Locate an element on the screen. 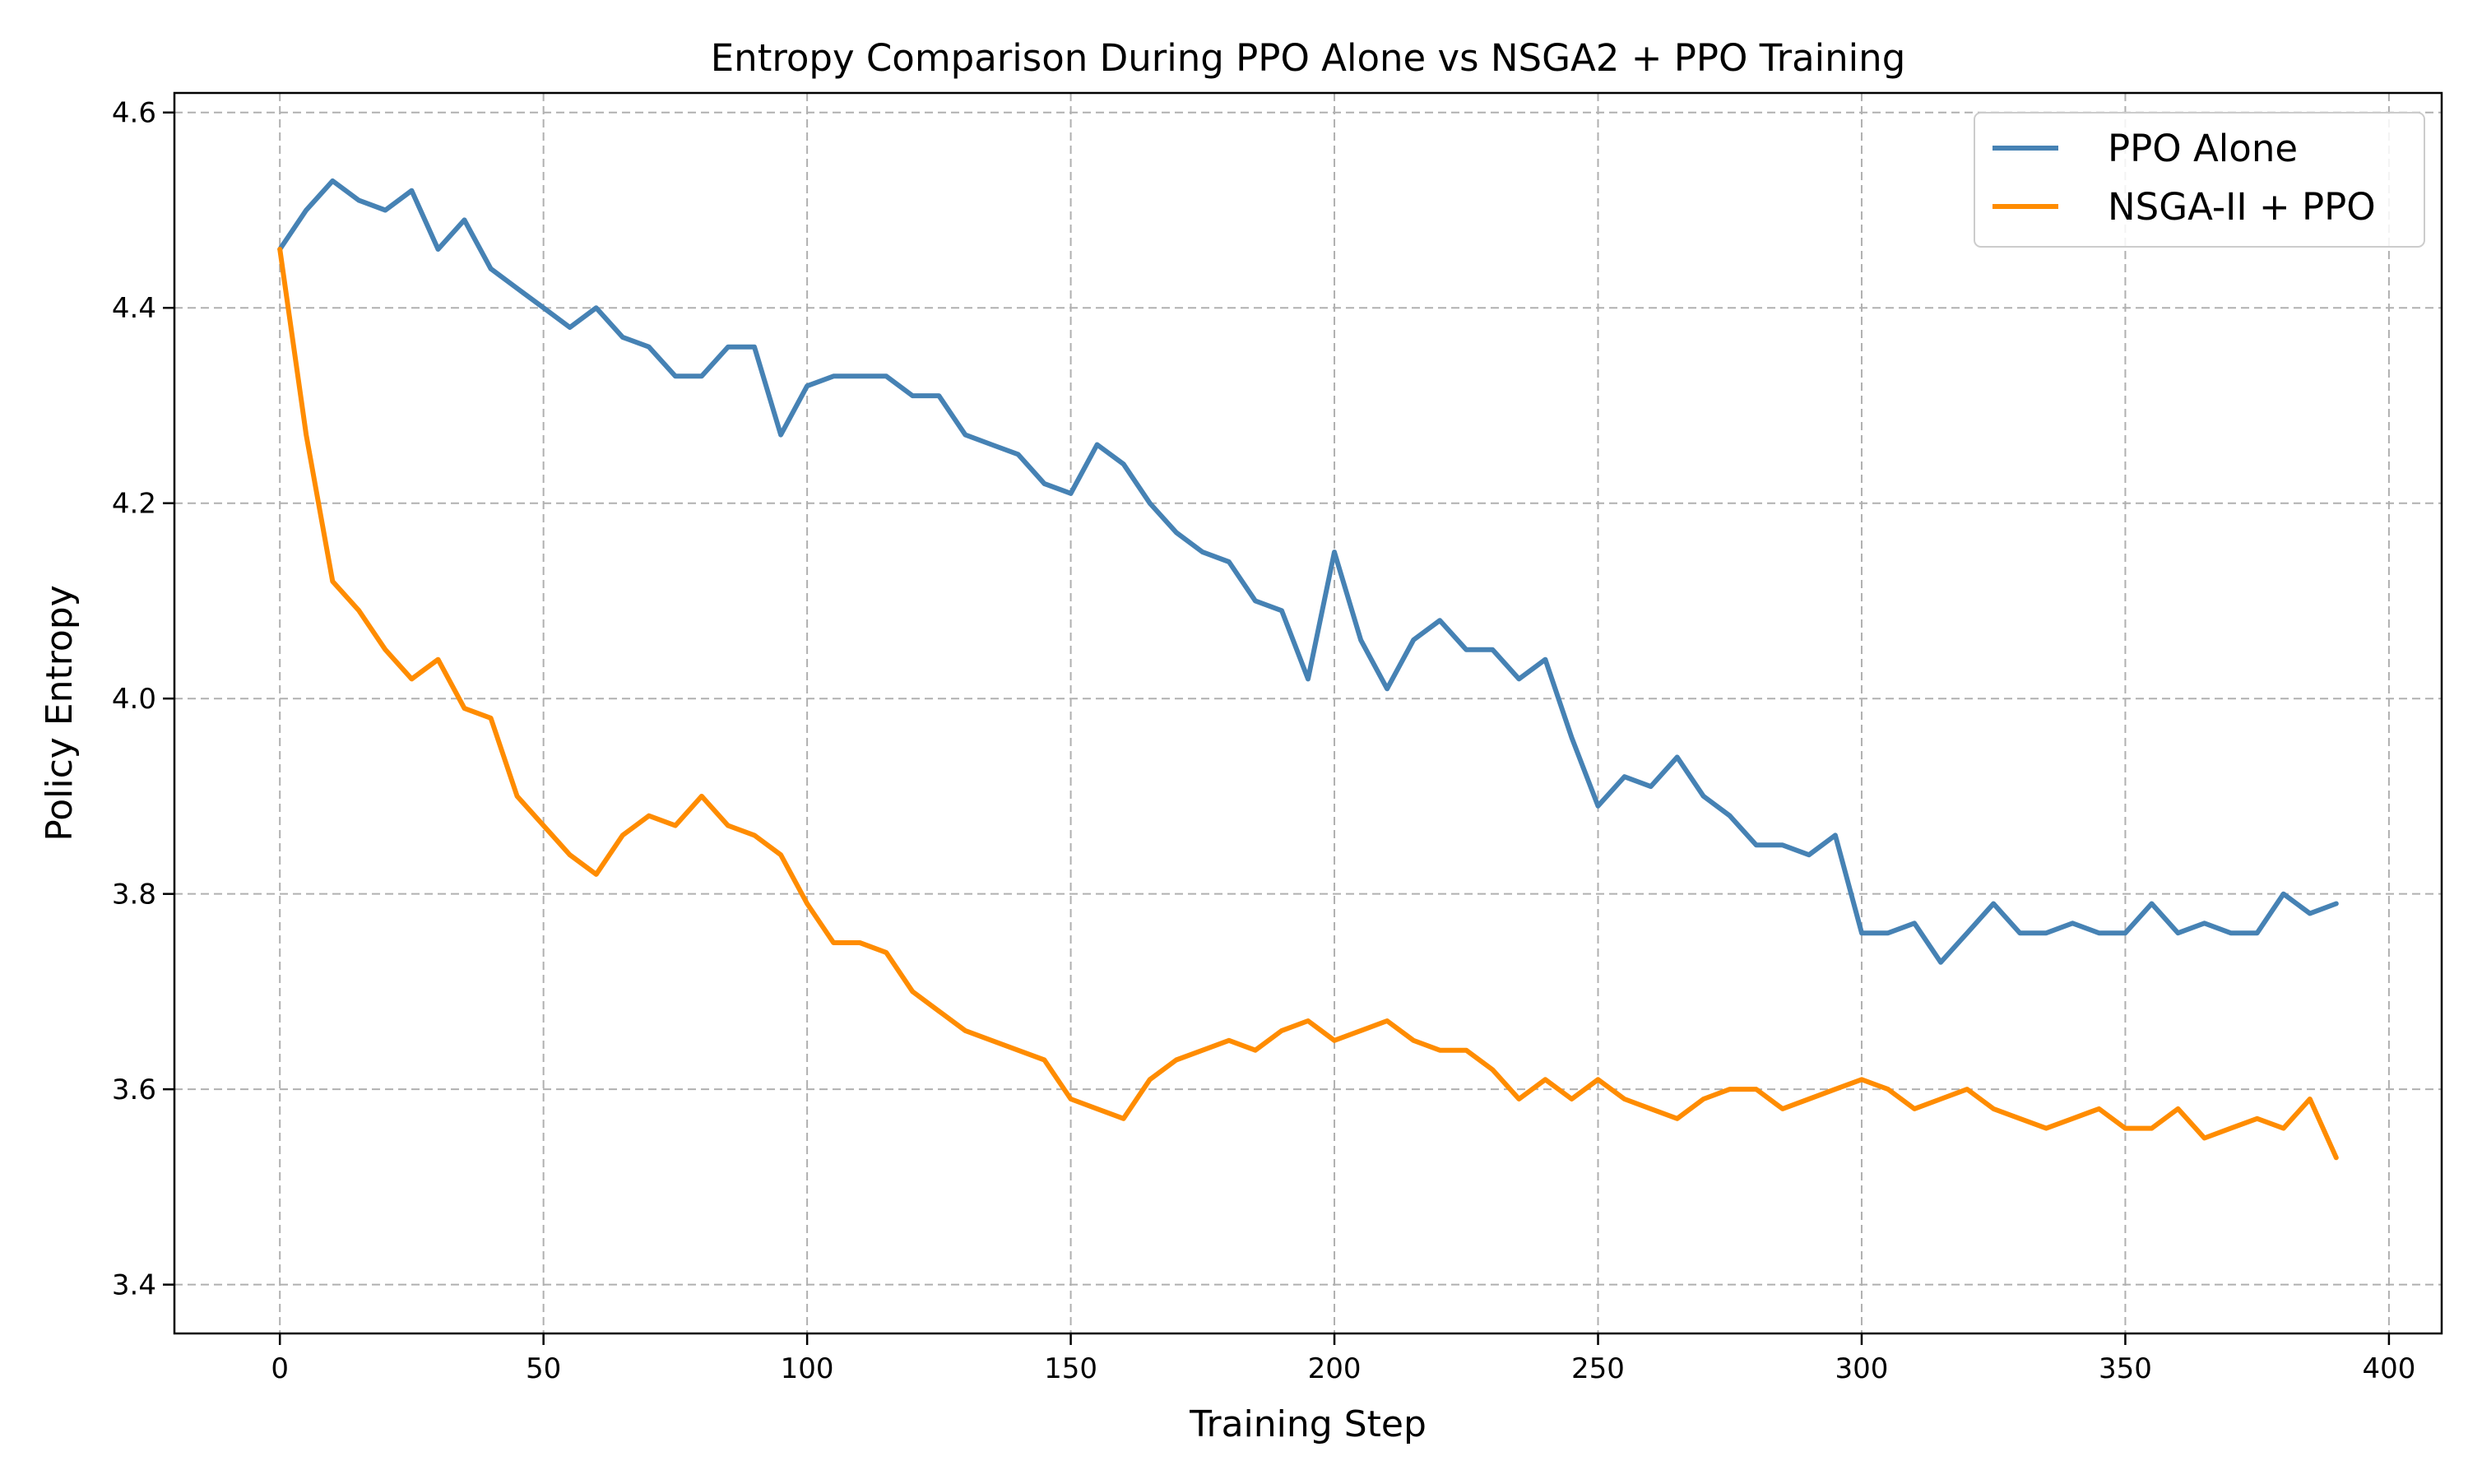 This screenshot has width=2468, height=1484. x-tick-label-250: 250 is located at coordinates (1598, 1368).